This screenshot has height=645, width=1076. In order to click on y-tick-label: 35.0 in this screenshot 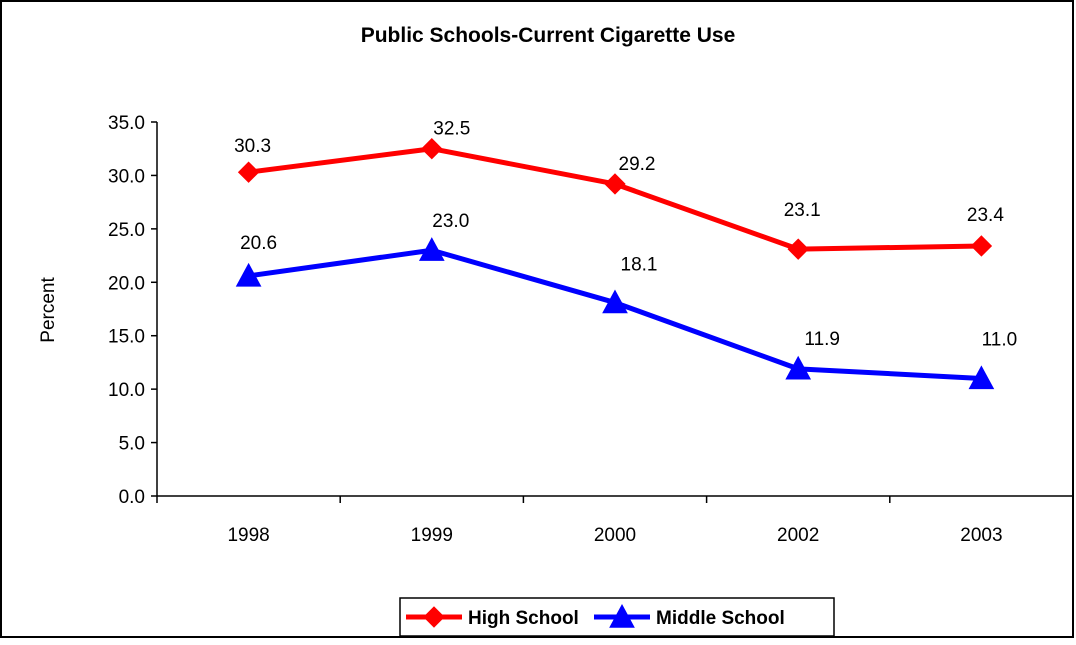, I will do `click(126, 123)`.